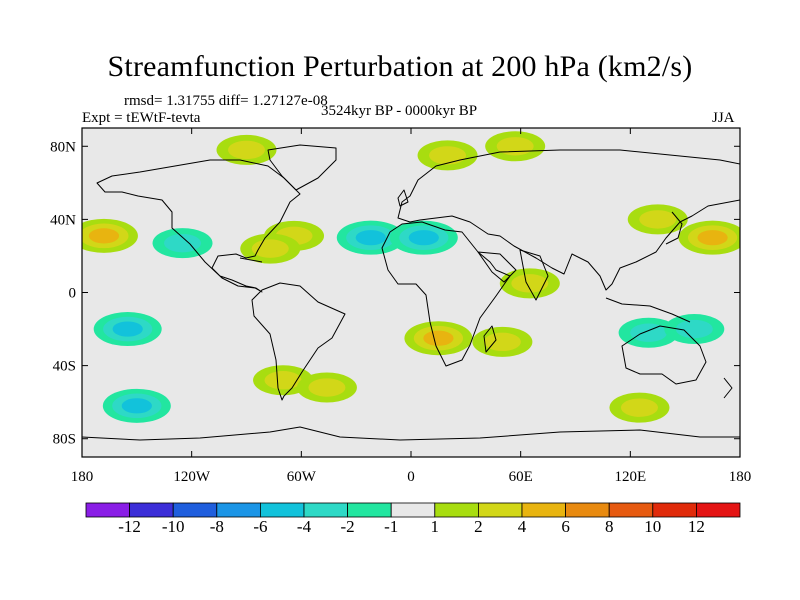  What do you see at coordinates (568, 220) in the screenshot?
I see `coastline-eurasia` at bounding box center [568, 220].